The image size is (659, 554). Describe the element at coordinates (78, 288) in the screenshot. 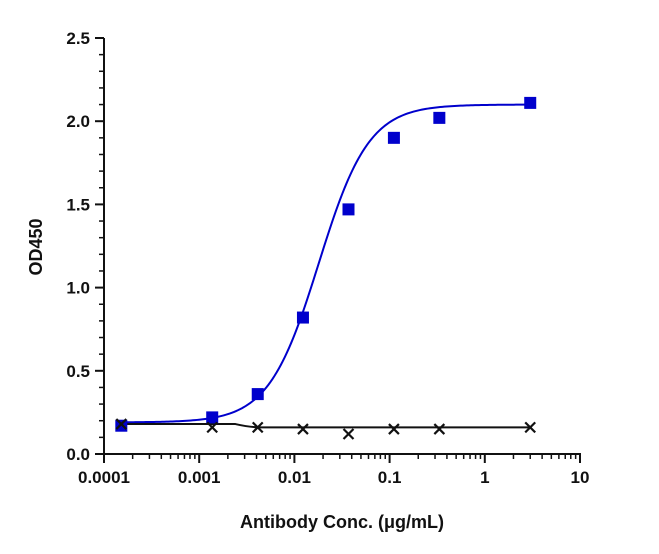

I see `y-tick-label: 1.0` at that location.